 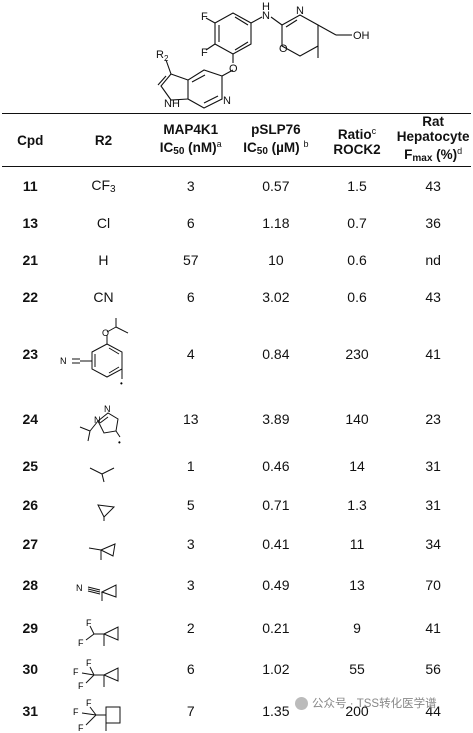 I want to click on scaffold-label-n2: N, so click(x=300, y=11).